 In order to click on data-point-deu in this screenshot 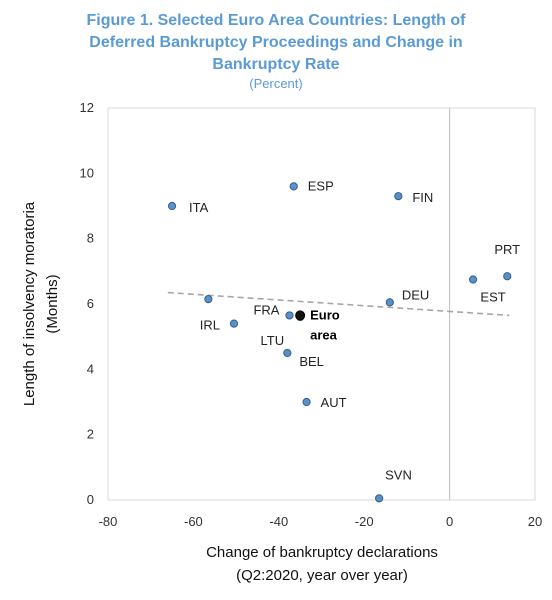, I will do `click(389, 302)`.